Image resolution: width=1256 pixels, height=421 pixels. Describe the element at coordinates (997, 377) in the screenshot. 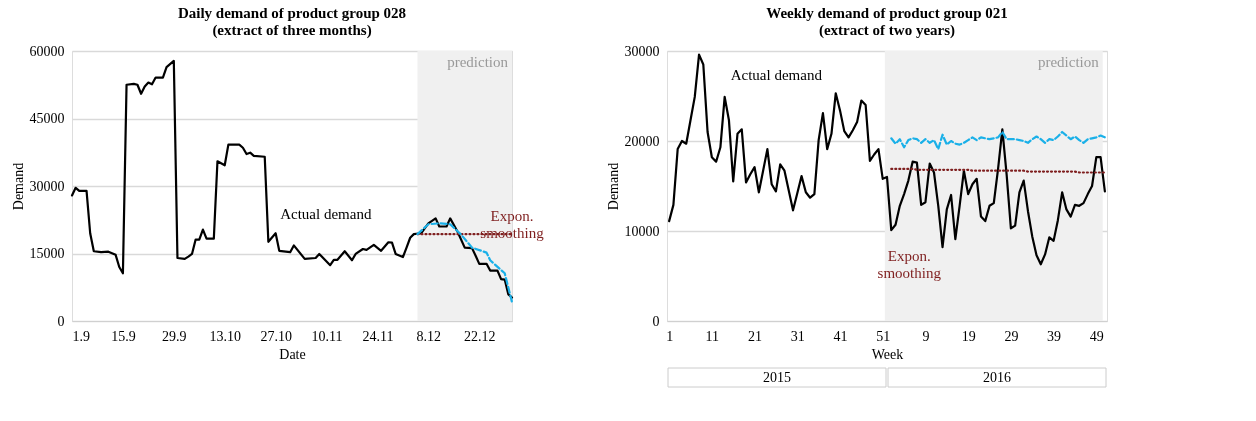

I see `text: 2016` at that location.